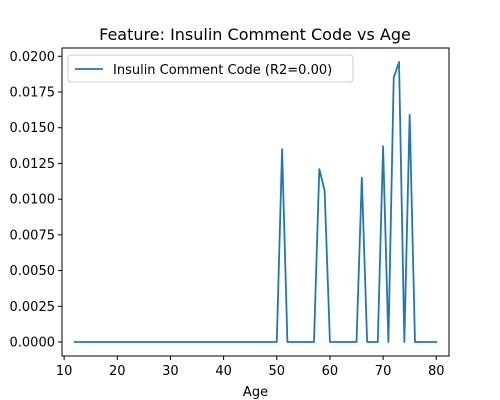 The image size is (500, 400). What do you see at coordinates (117, 371) in the screenshot?
I see `x-tick-label: 20` at bounding box center [117, 371].